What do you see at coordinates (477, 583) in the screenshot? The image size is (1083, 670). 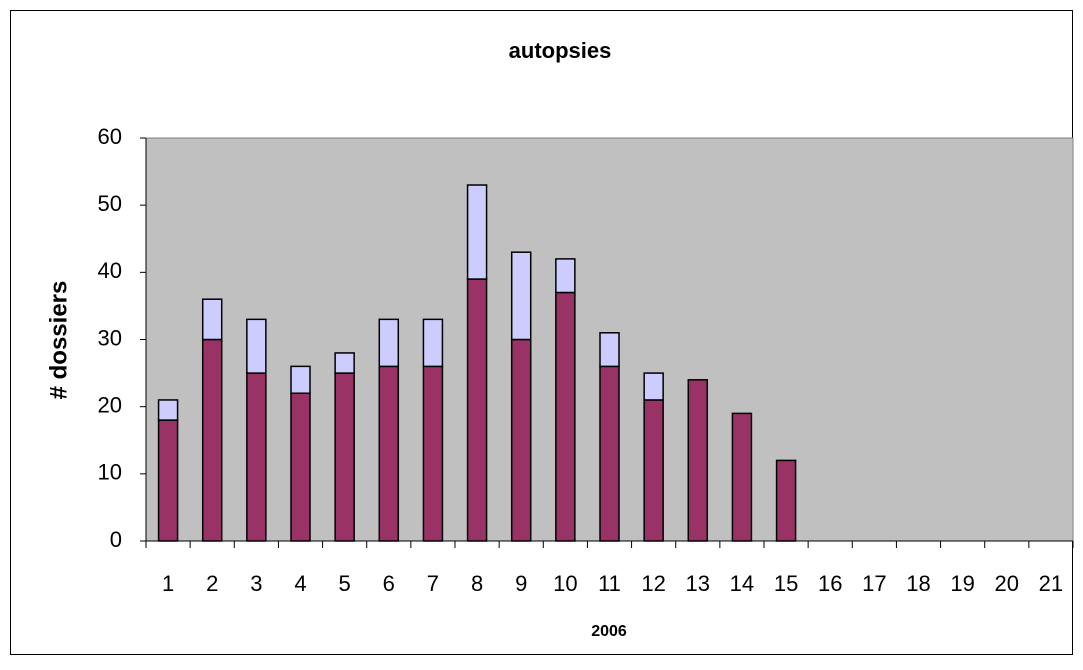 I see `x-tick-label: 8` at bounding box center [477, 583].